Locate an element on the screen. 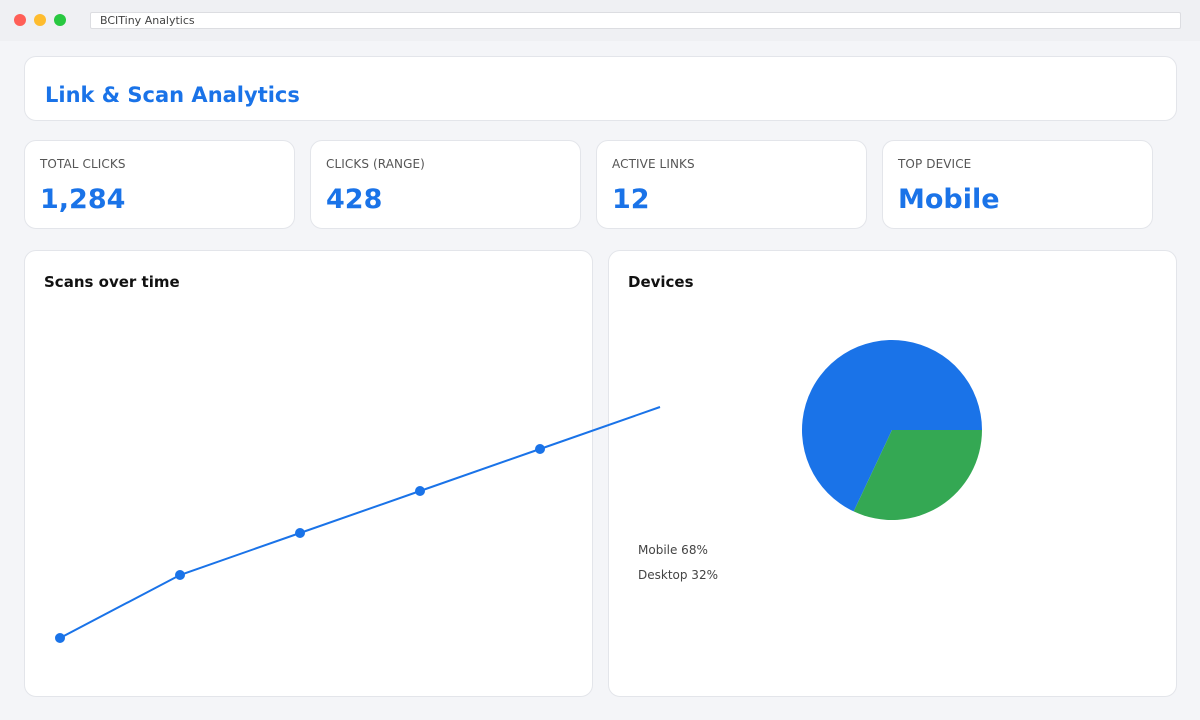 The width and height of the screenshot is (1200, 720). legend-item-mobile: Mobile 68% is located at coordinates (673, 550).